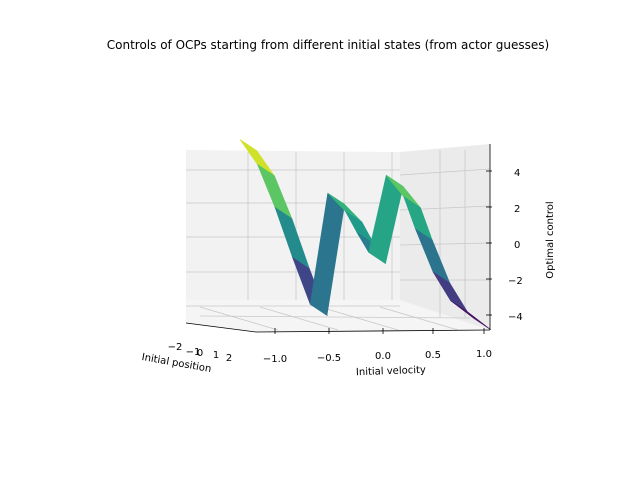 The image size is (640, 480). Describe the element at coordinates (275, 359) in the screenshot. I see `y-tick: −1.0` at that location.